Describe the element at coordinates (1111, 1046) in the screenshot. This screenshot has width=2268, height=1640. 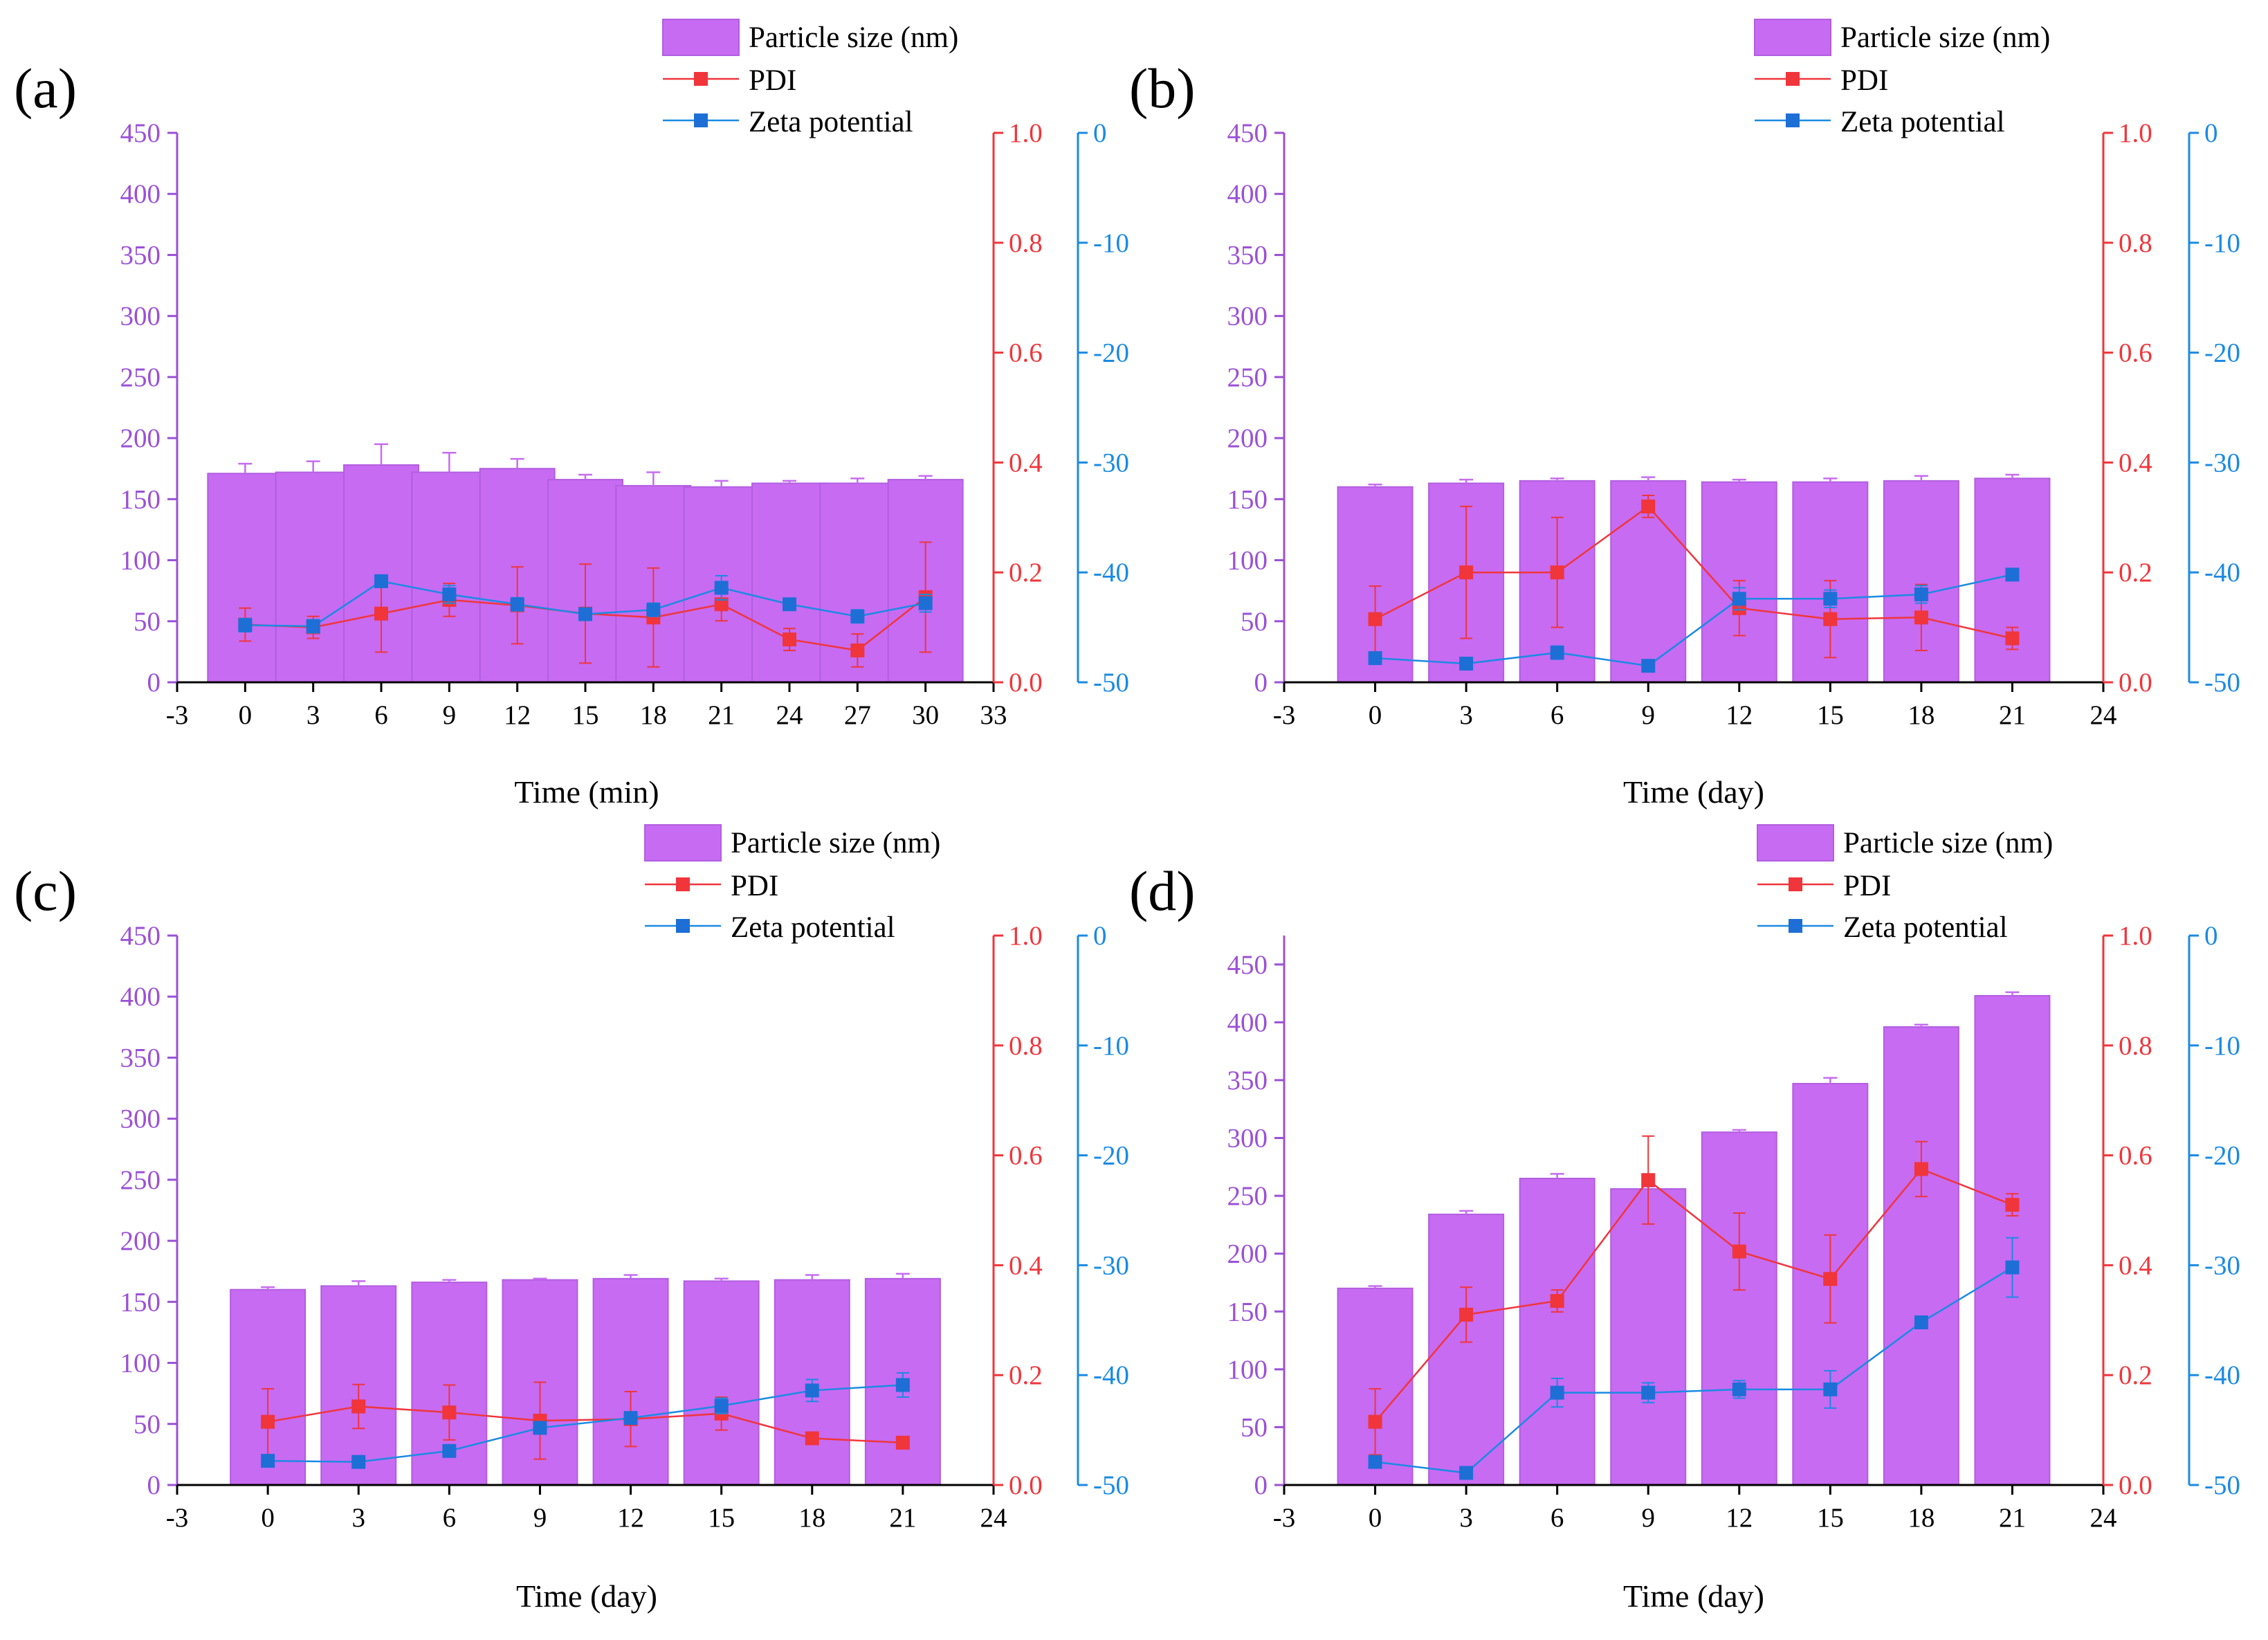
I see `zeta-tick-label: -10` at that location.